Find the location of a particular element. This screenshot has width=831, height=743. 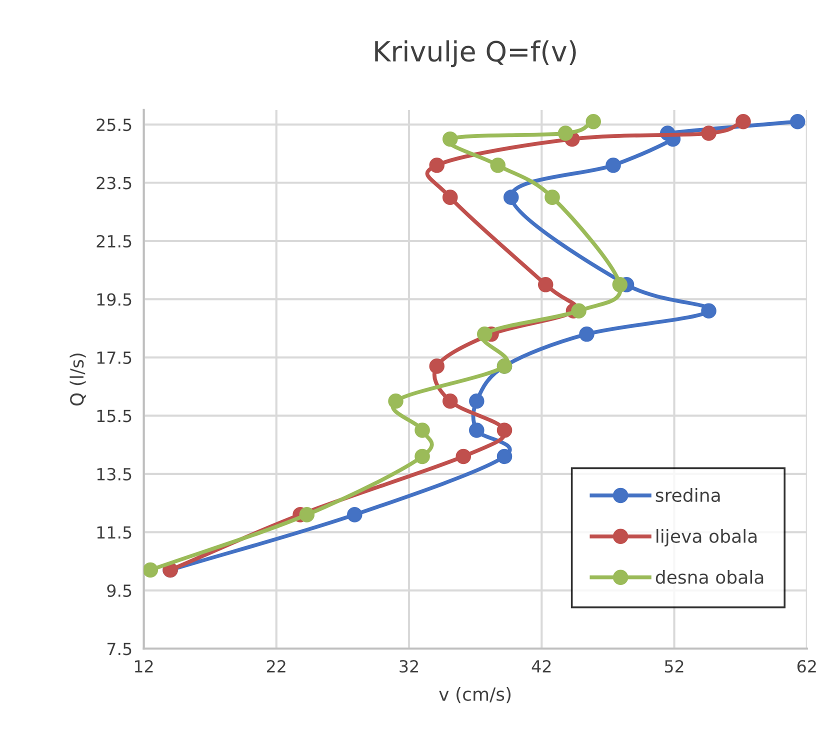

legend-label: desna obala is located at coordinates (710, 577).